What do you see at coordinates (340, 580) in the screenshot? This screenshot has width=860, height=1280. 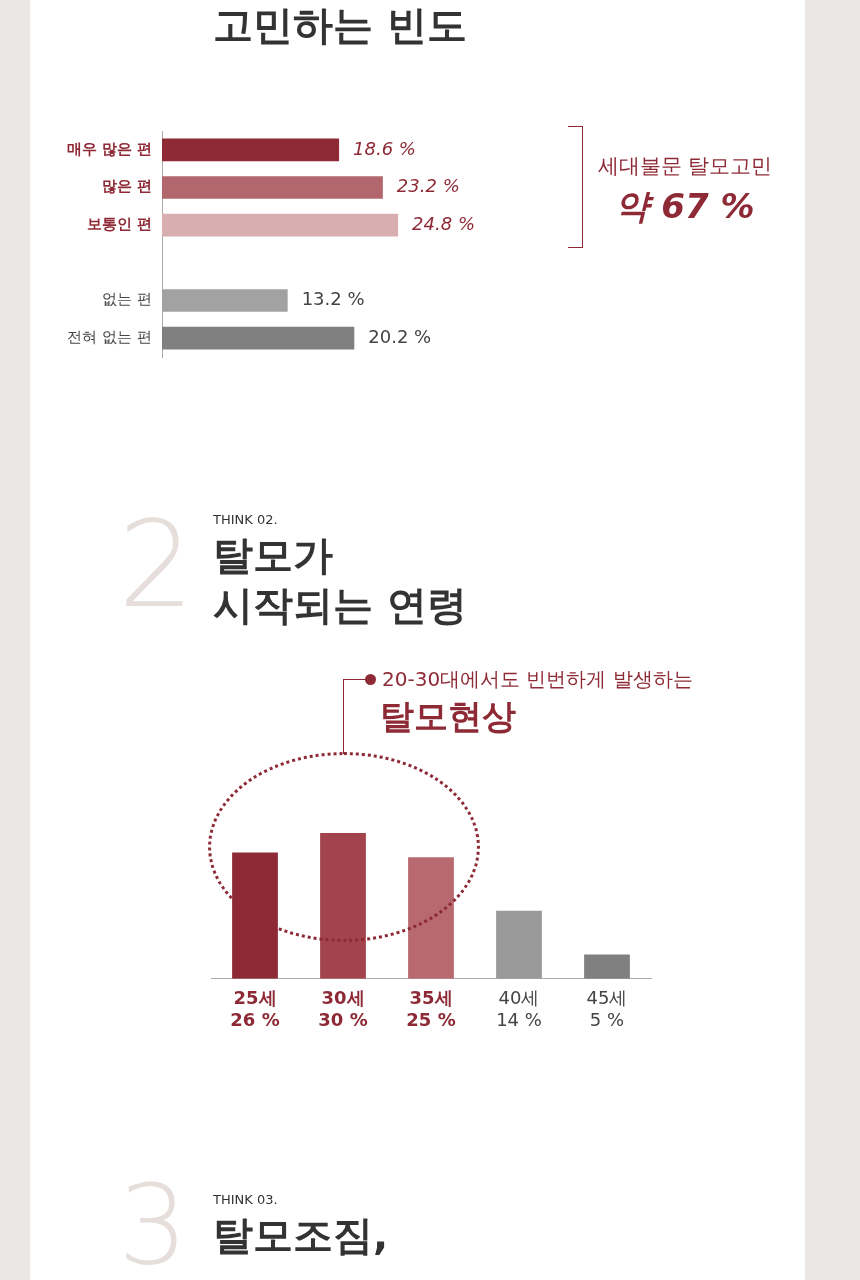 I see `chart-title: 탈모가 시작되는 연령` at bounding box center [340, 580].